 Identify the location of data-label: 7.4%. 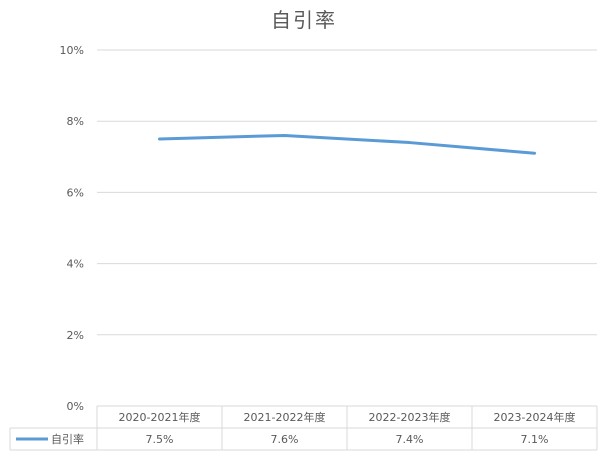
(410, 439).